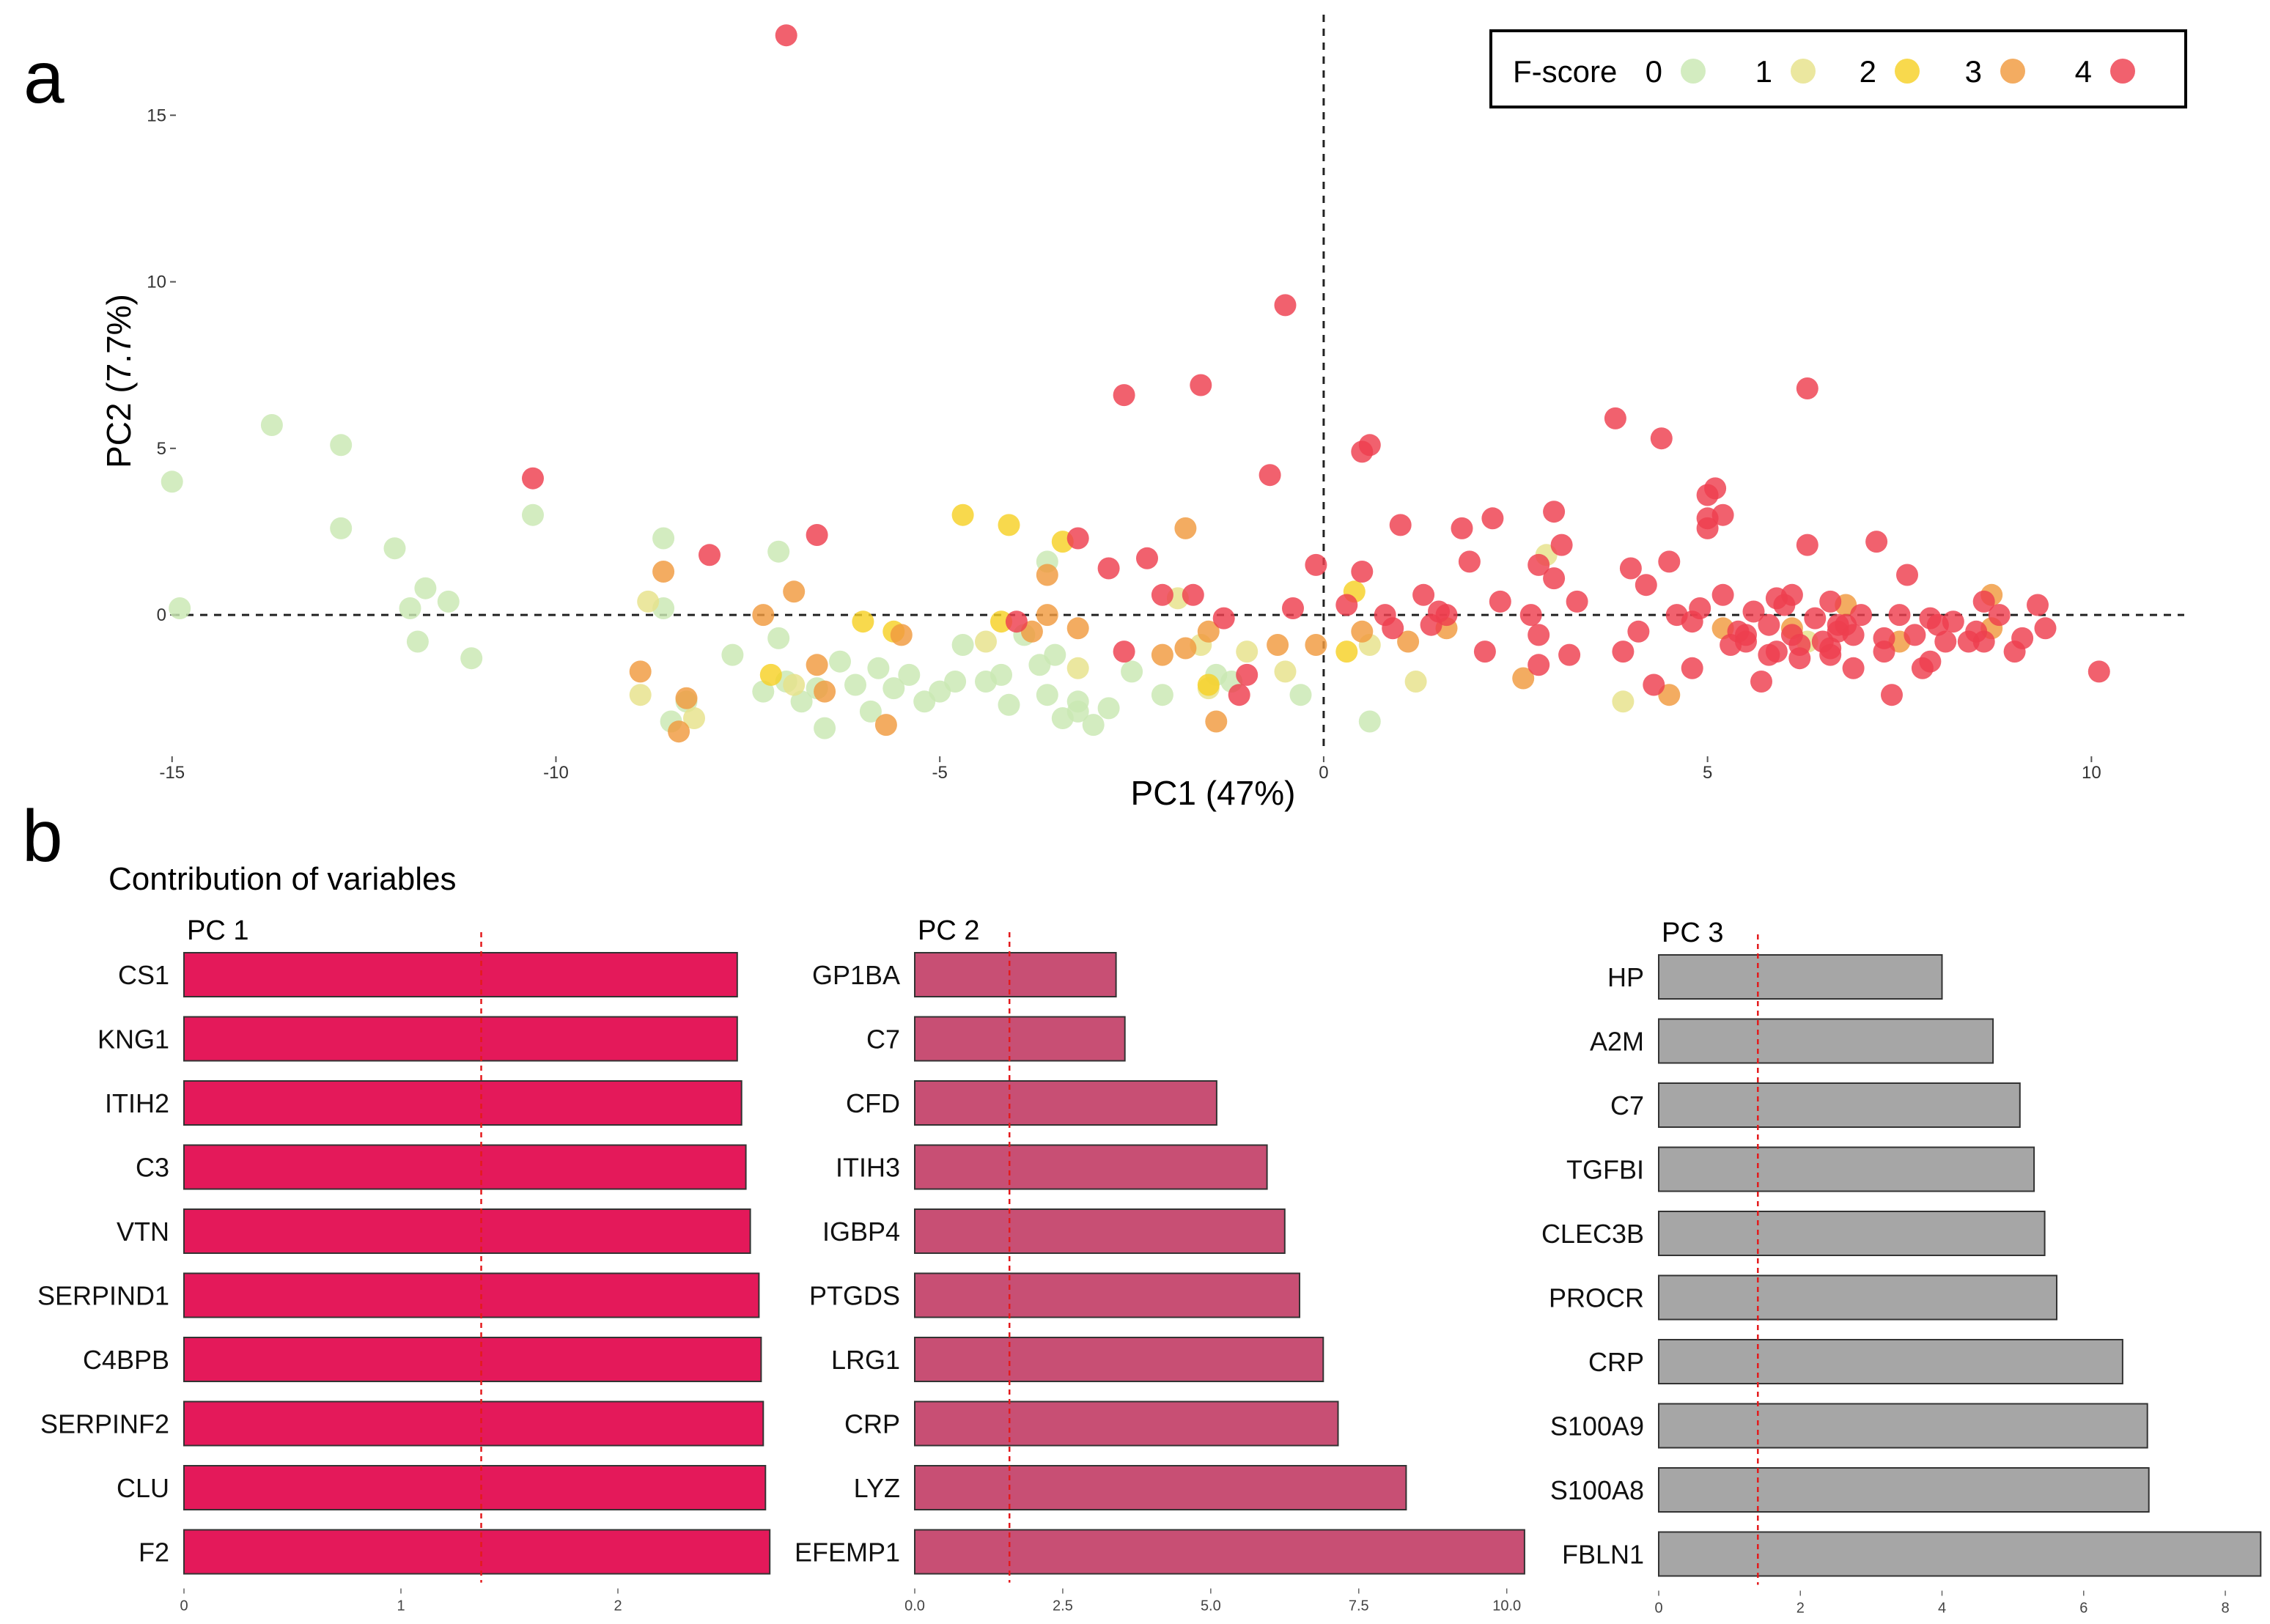  What do you see at coordinates (1597, 1490) in the screenshot?
I see `bar-category-label: S100A8` at bounding box center [1597, 1490].